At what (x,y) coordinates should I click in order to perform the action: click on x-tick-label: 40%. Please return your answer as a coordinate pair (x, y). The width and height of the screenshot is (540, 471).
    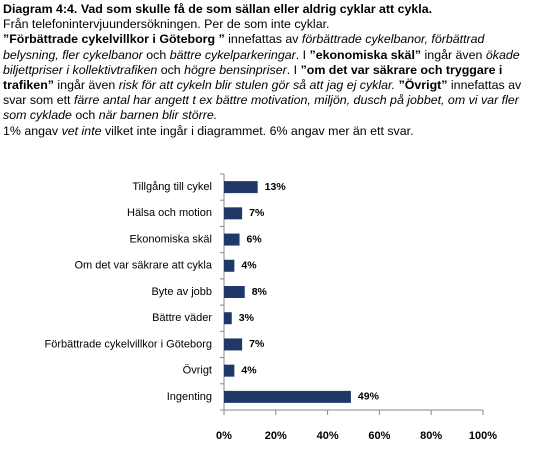
    Looking at the image, I should click on (328, 436).